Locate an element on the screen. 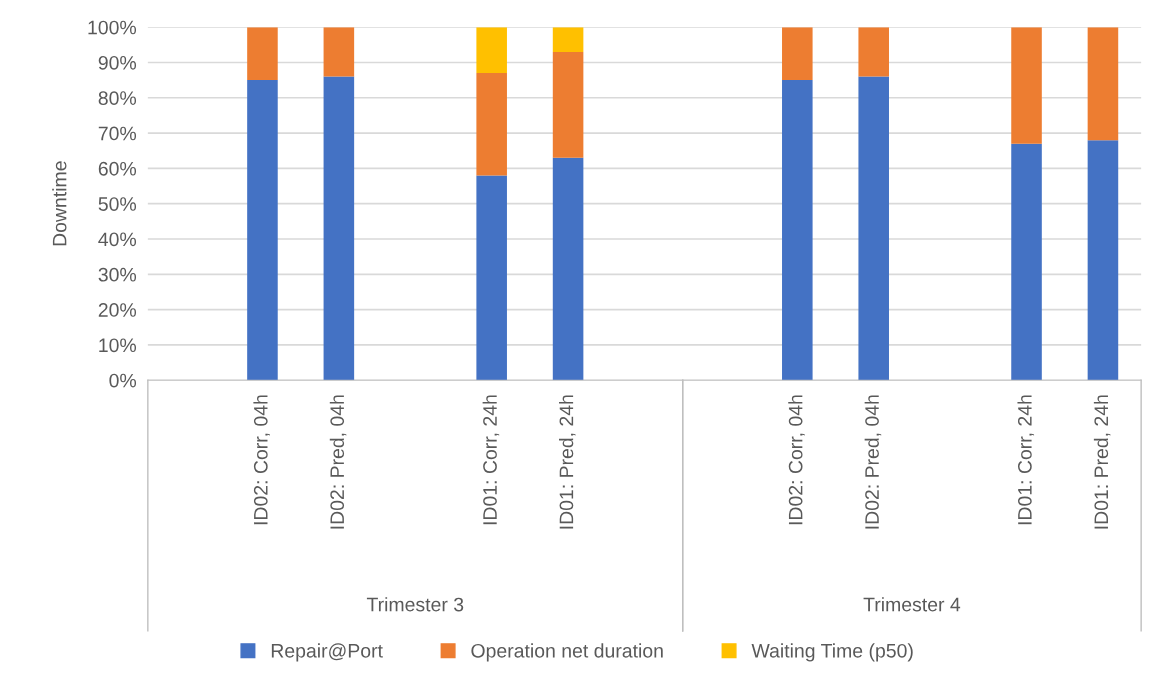 The image size is (1155, 679). y-tick-label: 70% is located at coordinates (117, 133).